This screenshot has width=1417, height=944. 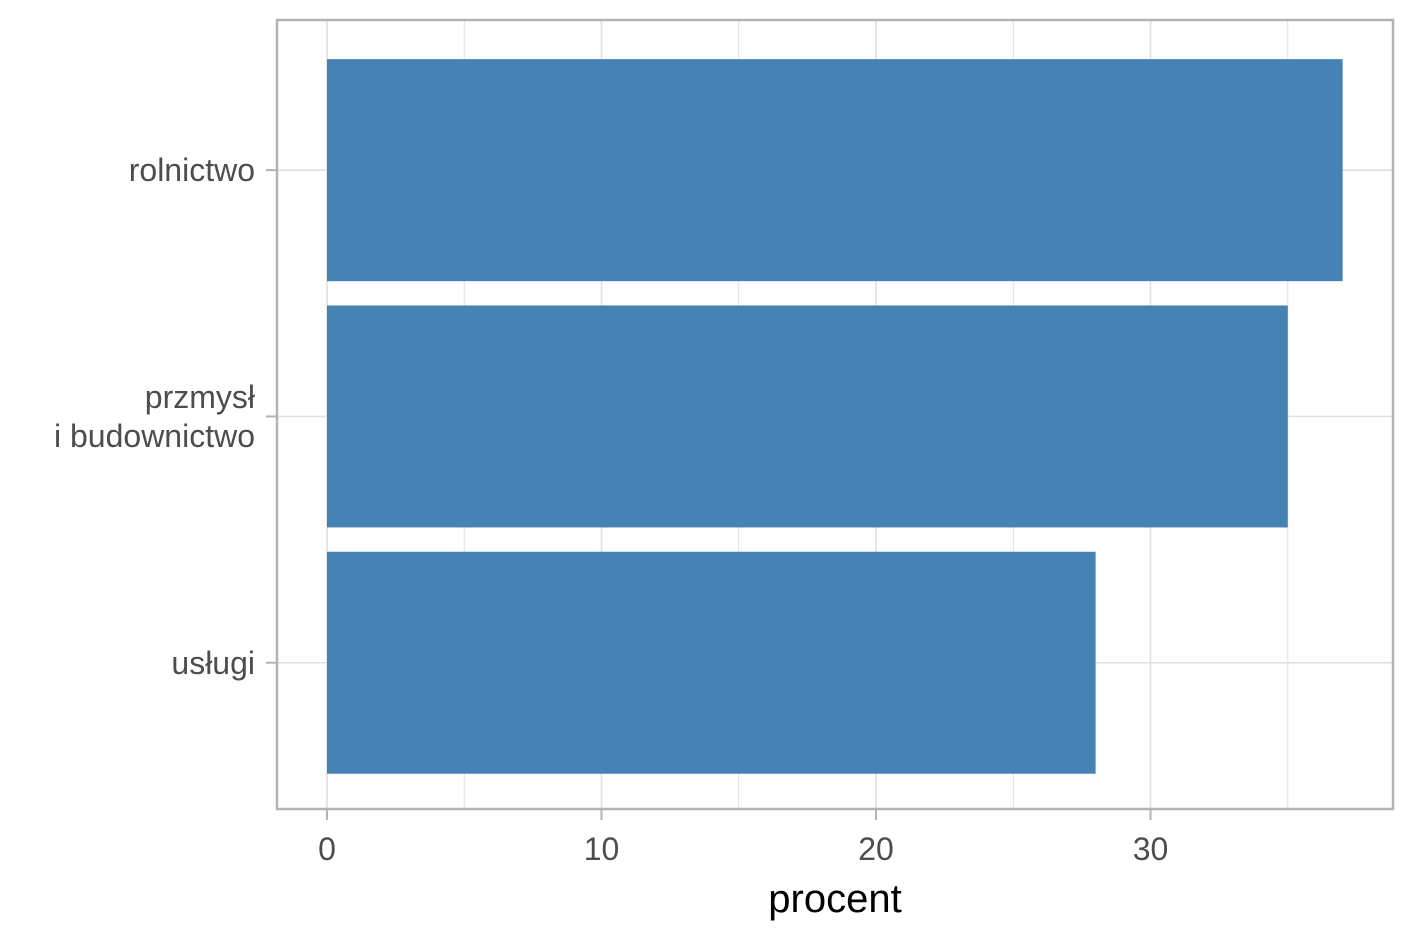 What do you see at coordinates (743, 838) in the screenshot?
I see `x-axis: 0 10 20 30` at bounding box center [743, 838].